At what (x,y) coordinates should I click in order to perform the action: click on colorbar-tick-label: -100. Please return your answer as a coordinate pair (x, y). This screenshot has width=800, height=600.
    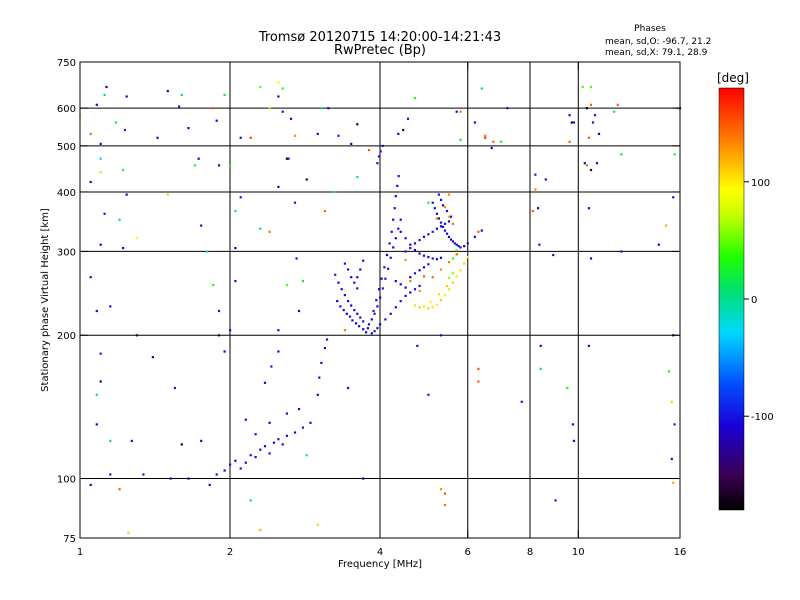
    Looking at the image, I should click on (762, 417).